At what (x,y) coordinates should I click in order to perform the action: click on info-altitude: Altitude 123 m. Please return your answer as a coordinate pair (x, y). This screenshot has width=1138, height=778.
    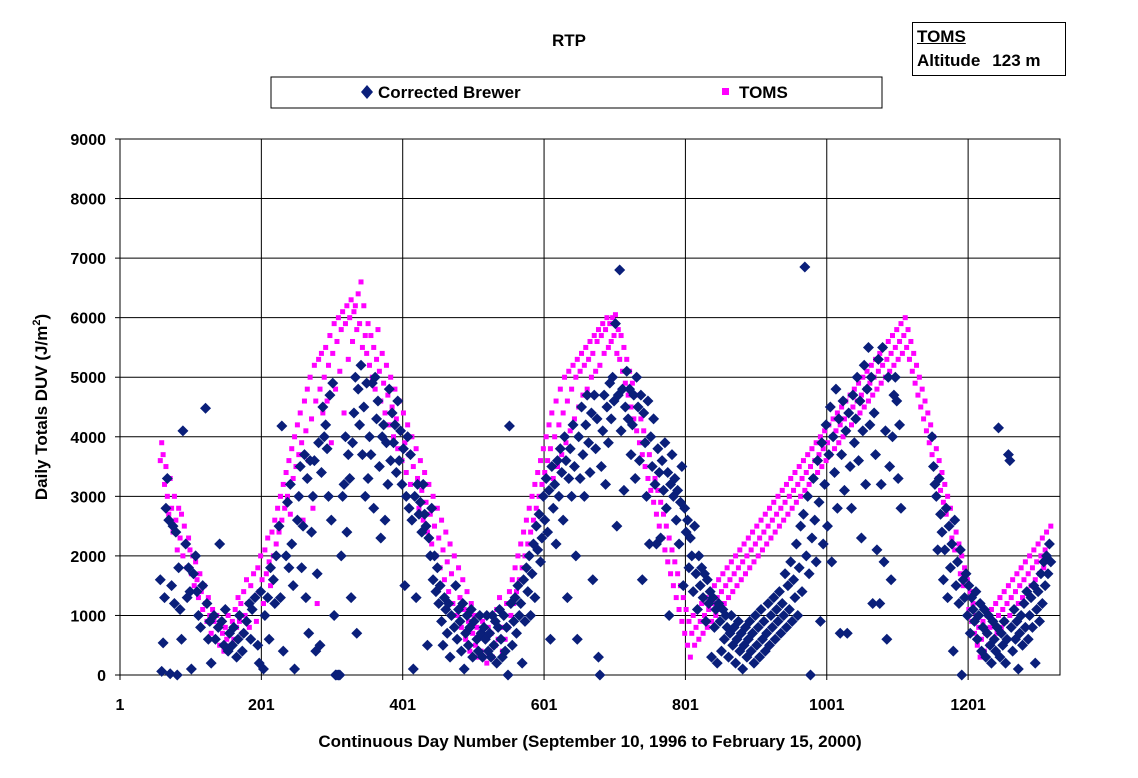
    Looking at the image, I should click on (991, 61).